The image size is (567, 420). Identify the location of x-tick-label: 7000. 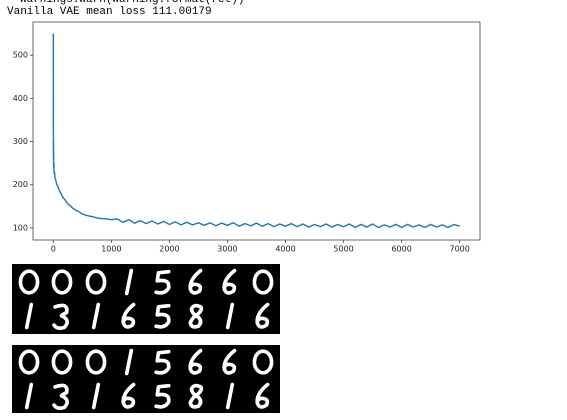
(460, 249).